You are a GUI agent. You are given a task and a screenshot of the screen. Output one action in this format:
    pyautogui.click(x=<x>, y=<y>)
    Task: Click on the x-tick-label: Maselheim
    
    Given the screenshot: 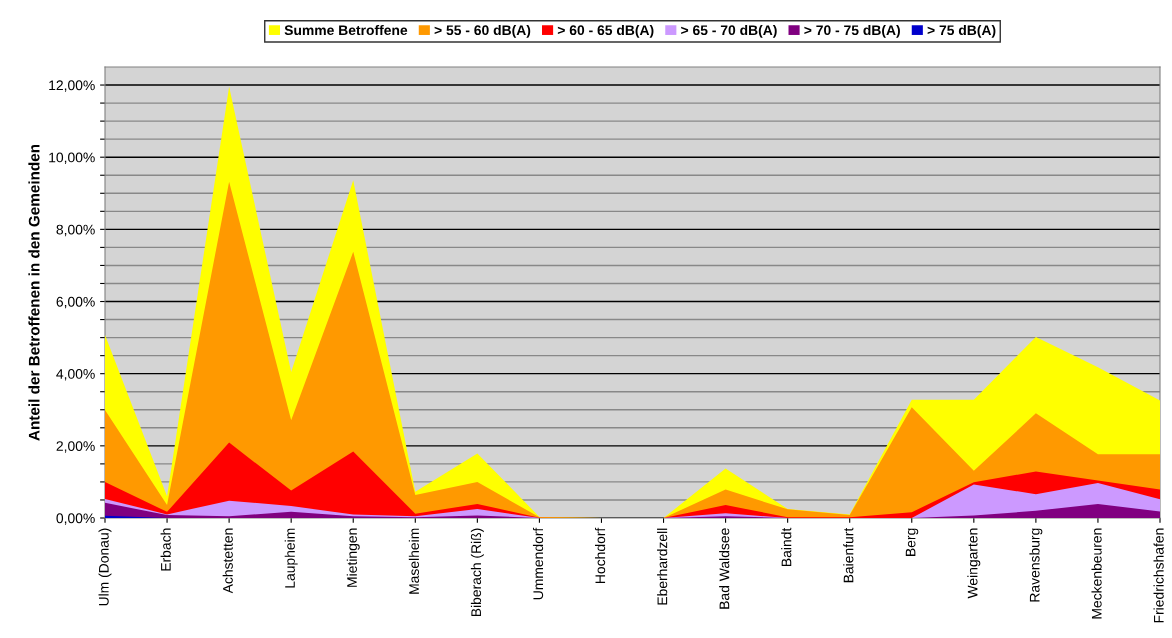 What is the action you would take?
    pyautogui.click(x=414, y=561)
    